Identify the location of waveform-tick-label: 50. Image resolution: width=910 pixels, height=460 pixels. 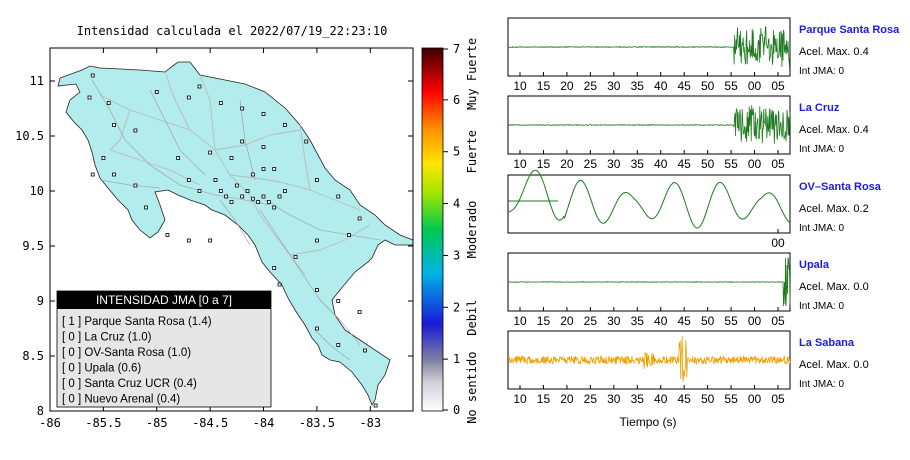
(708, 321).